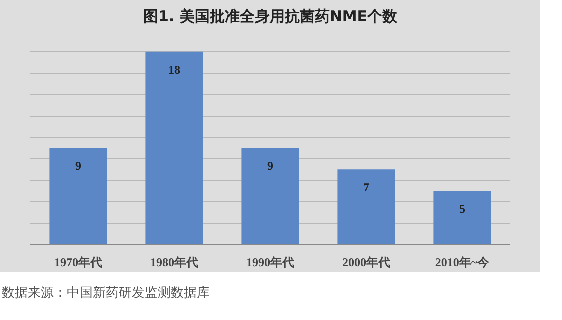  What do you see at coordinates (174, 263) in the screenshot?
I see `x-tick-label: 1980年代` at bounding box center [174, 263].